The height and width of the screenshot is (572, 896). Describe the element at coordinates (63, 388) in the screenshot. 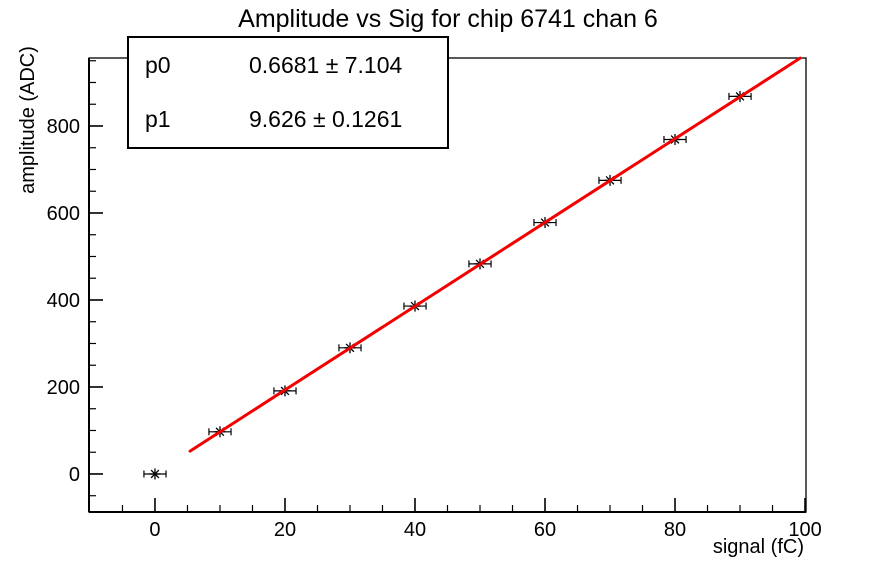

I see `y-tick-label: 200` at that location.